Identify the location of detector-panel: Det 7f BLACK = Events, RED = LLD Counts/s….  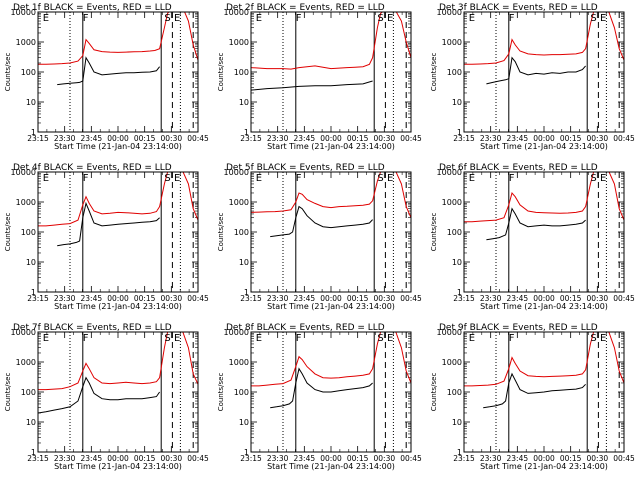
(106, 397).